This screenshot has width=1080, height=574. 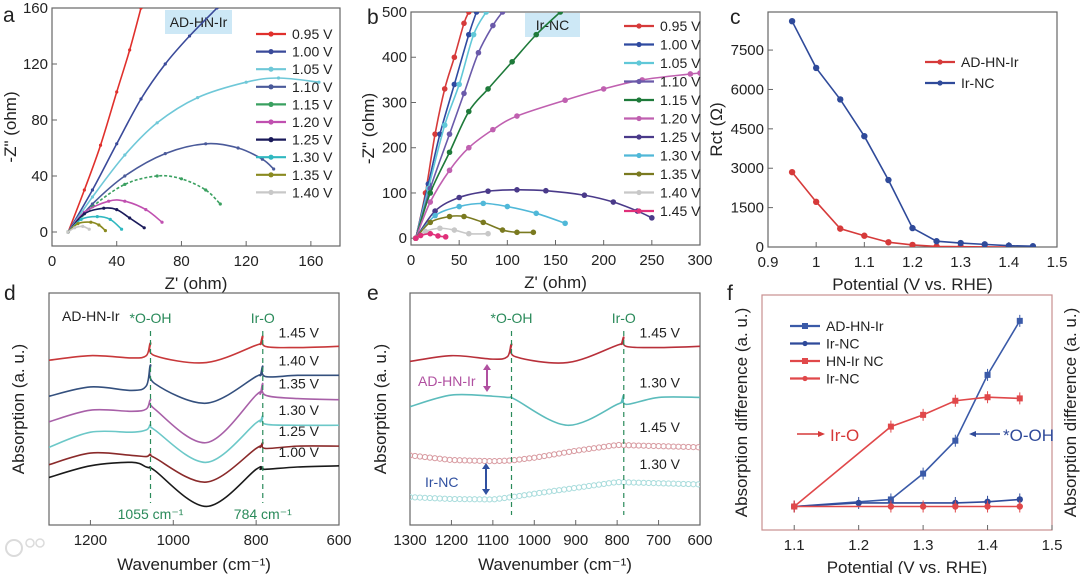 I want to click on x-tick-label: 100, so click(x=507, y=260).